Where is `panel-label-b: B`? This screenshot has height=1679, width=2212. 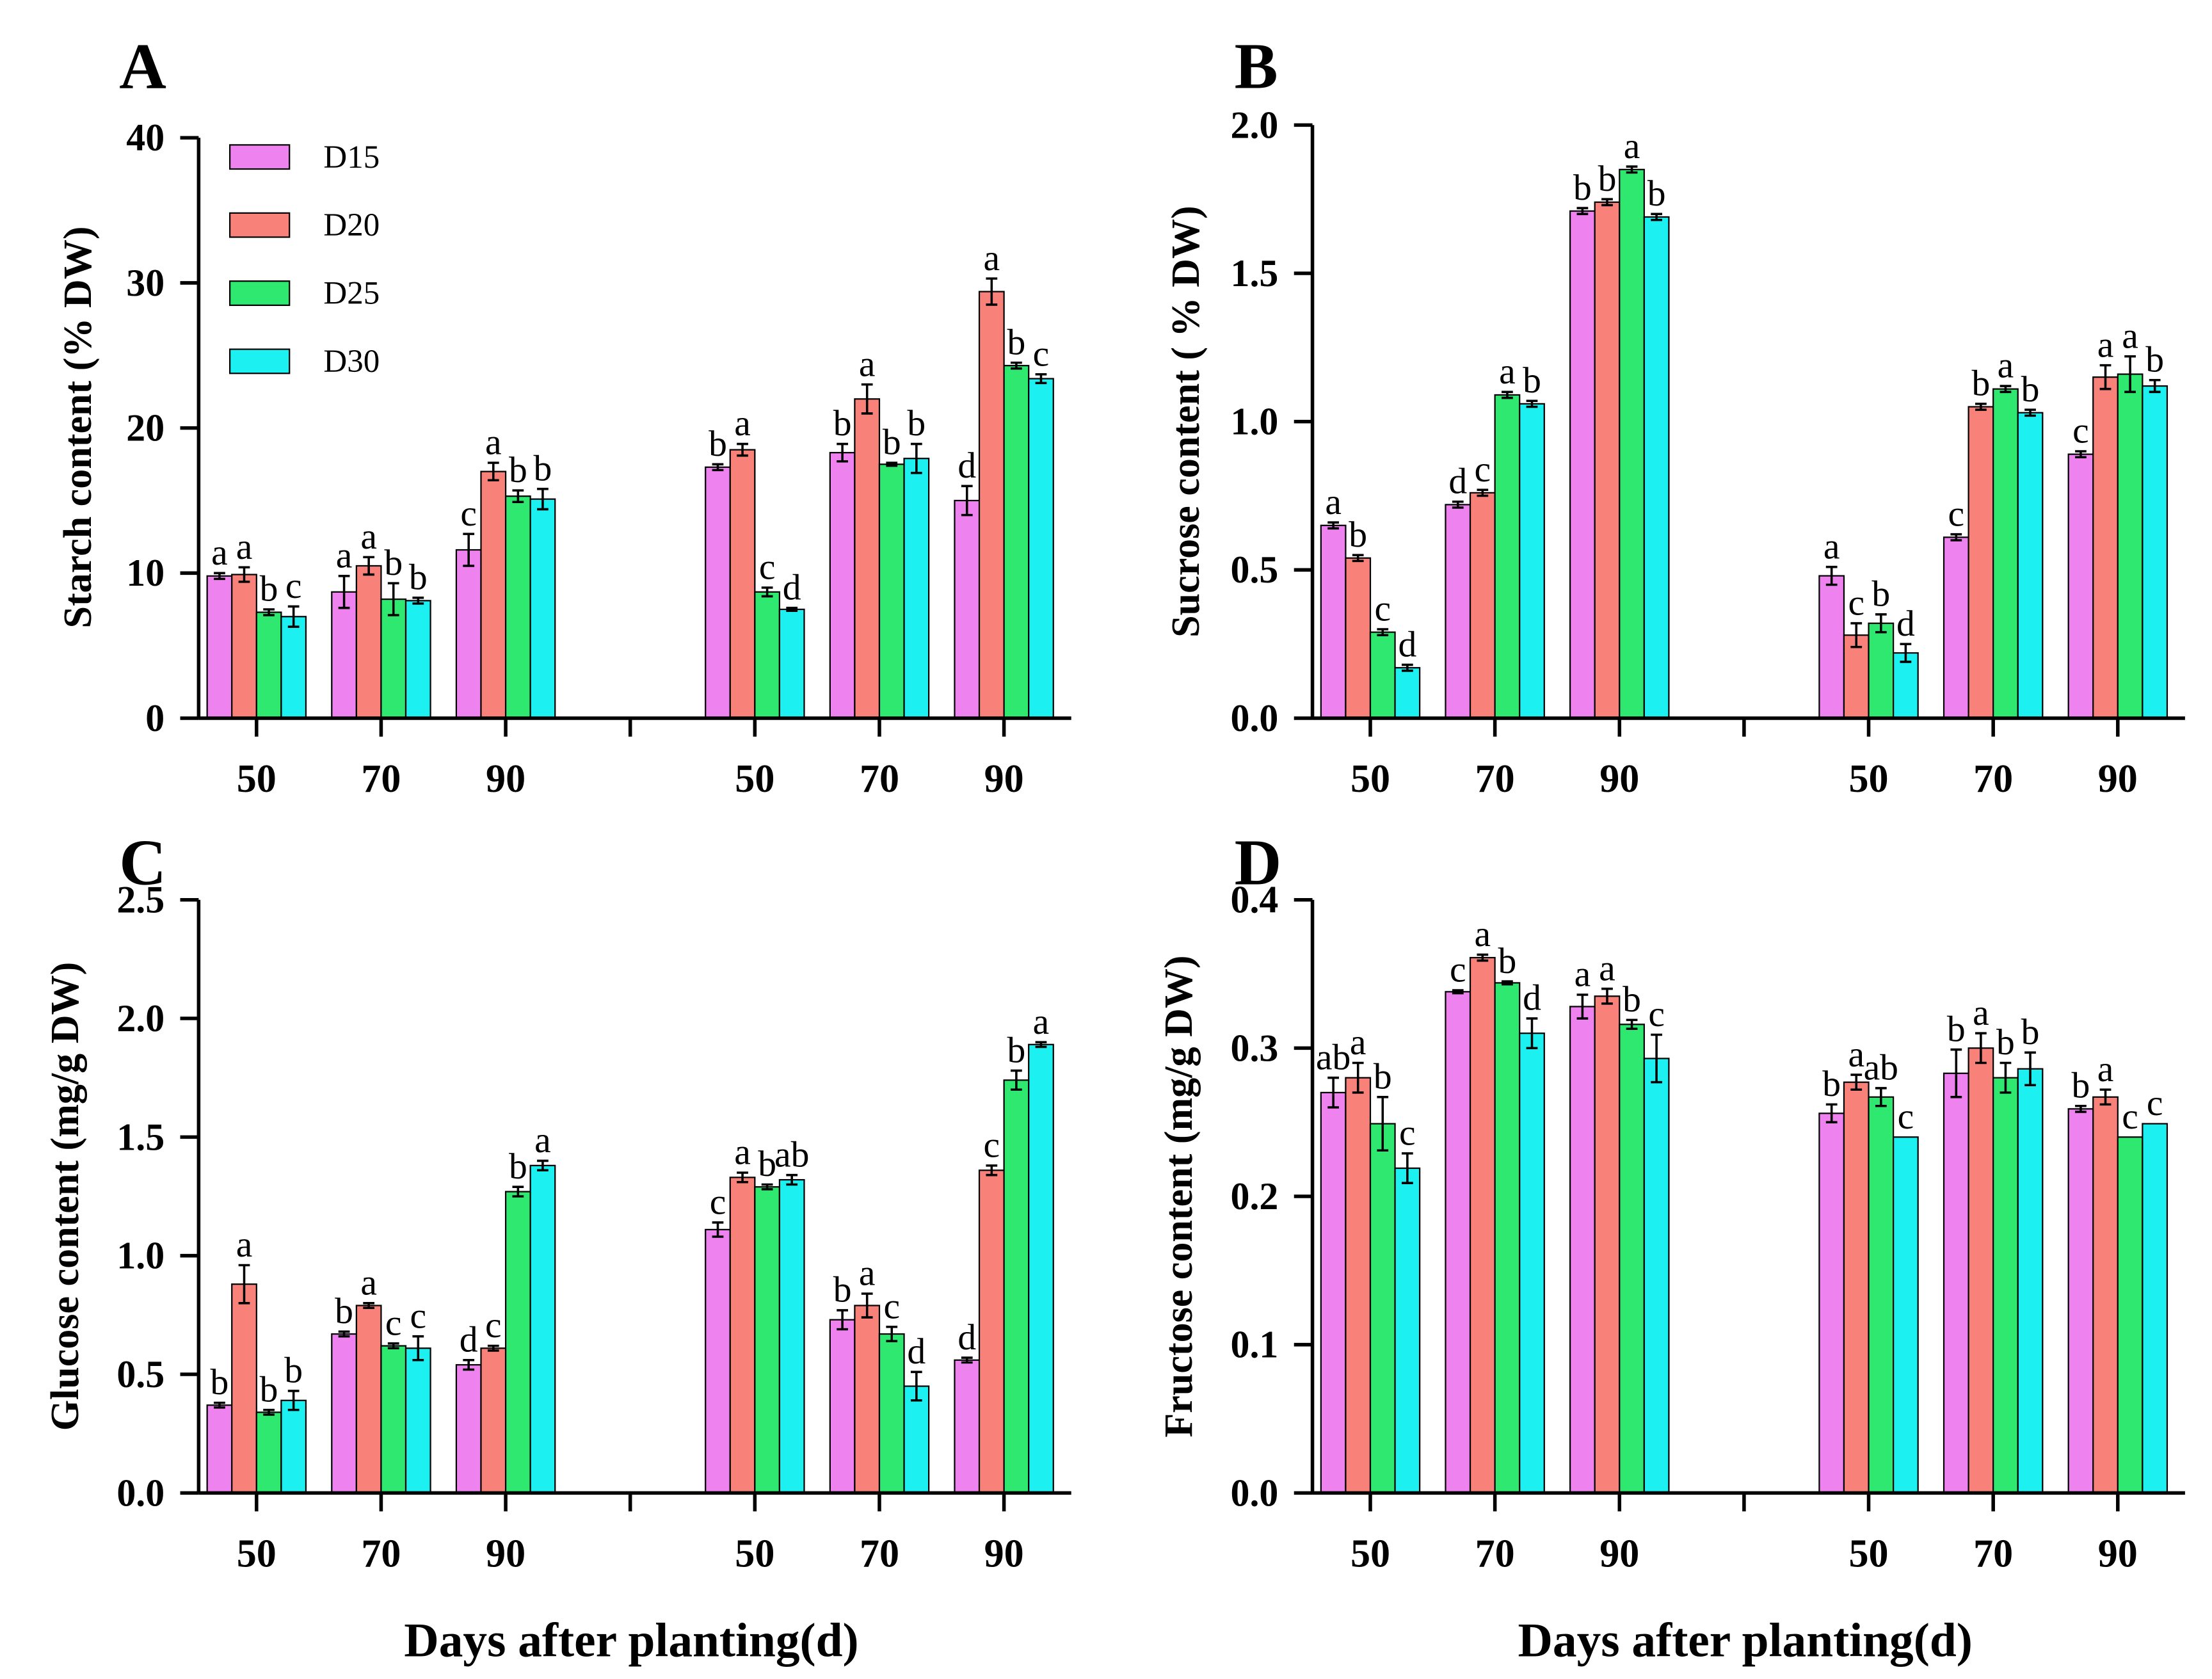 panel-label-b: B is located at coordinates (1256, 67).